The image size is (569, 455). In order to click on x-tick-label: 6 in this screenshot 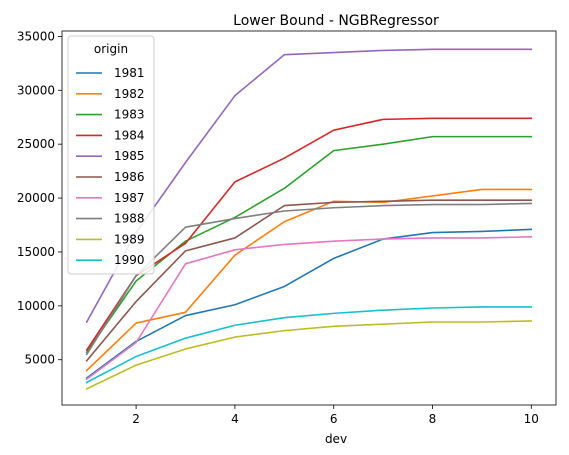, I will do `click(334, 419)`.